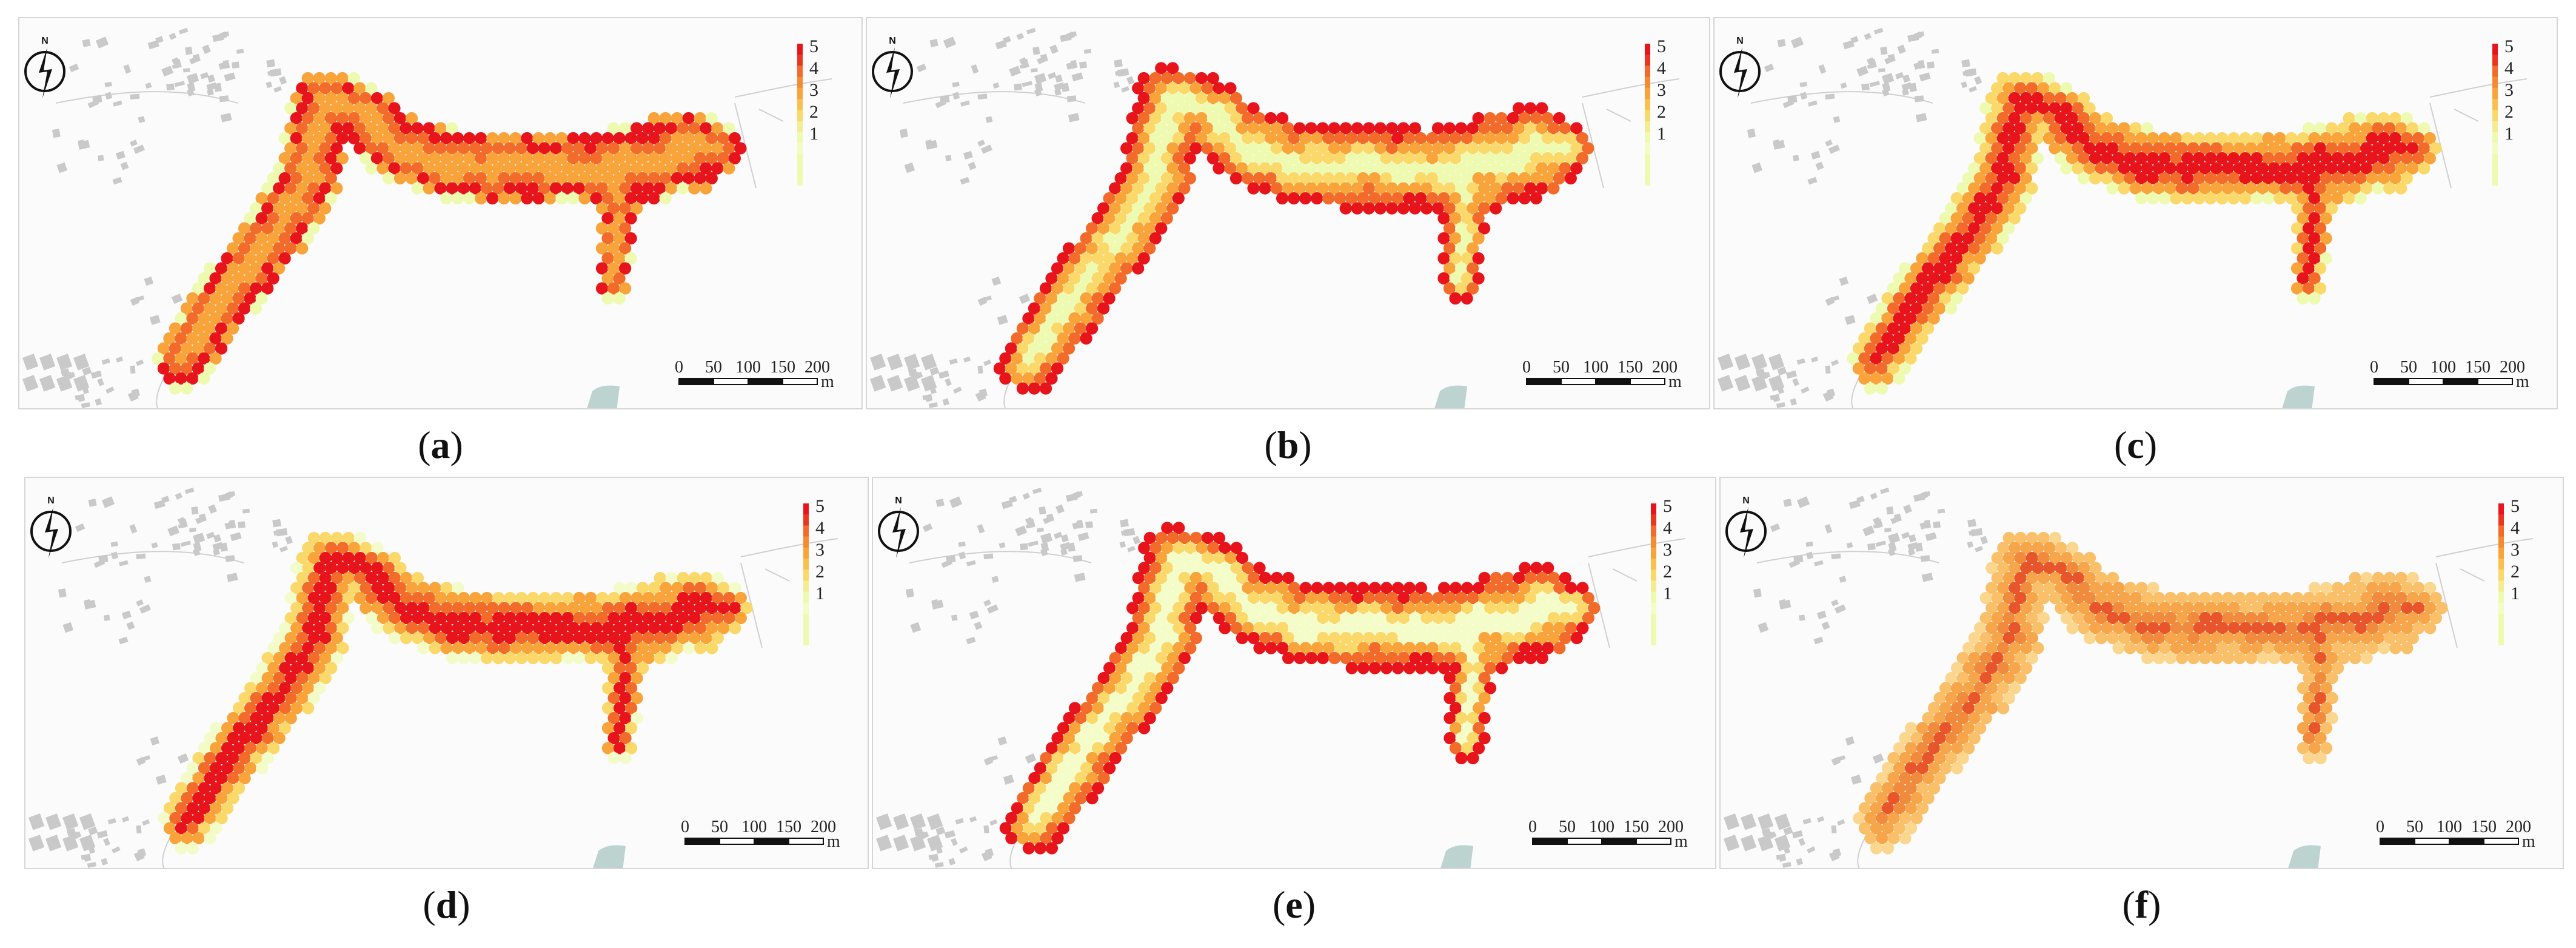 Image resolution: width=2576 pixels, height=948 pixels. What do you see at coordinates (1675, 381) in the screenshot?
I see `scale-unit: m` at bounding box center [1675, 381].